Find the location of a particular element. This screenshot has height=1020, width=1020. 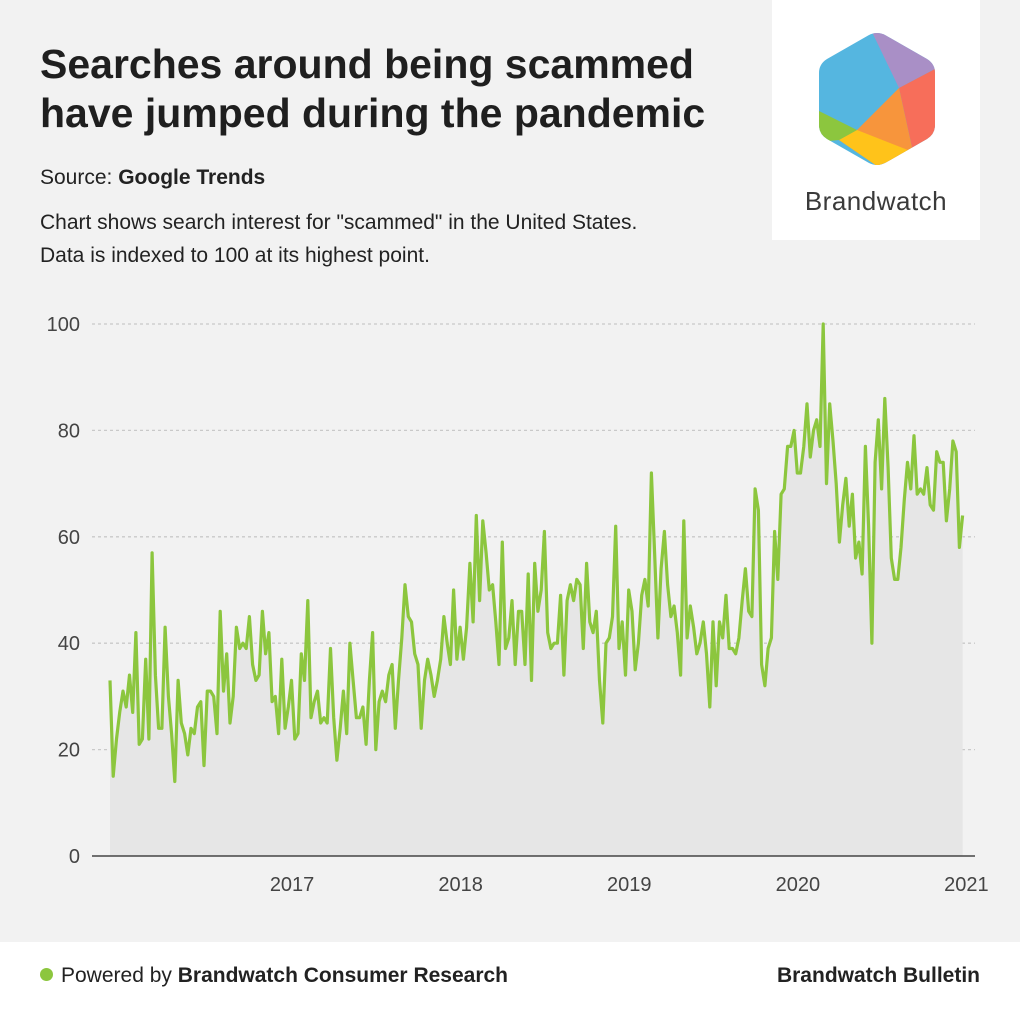

y-tick-label-40: 40 is located at coordinates (69, 644).